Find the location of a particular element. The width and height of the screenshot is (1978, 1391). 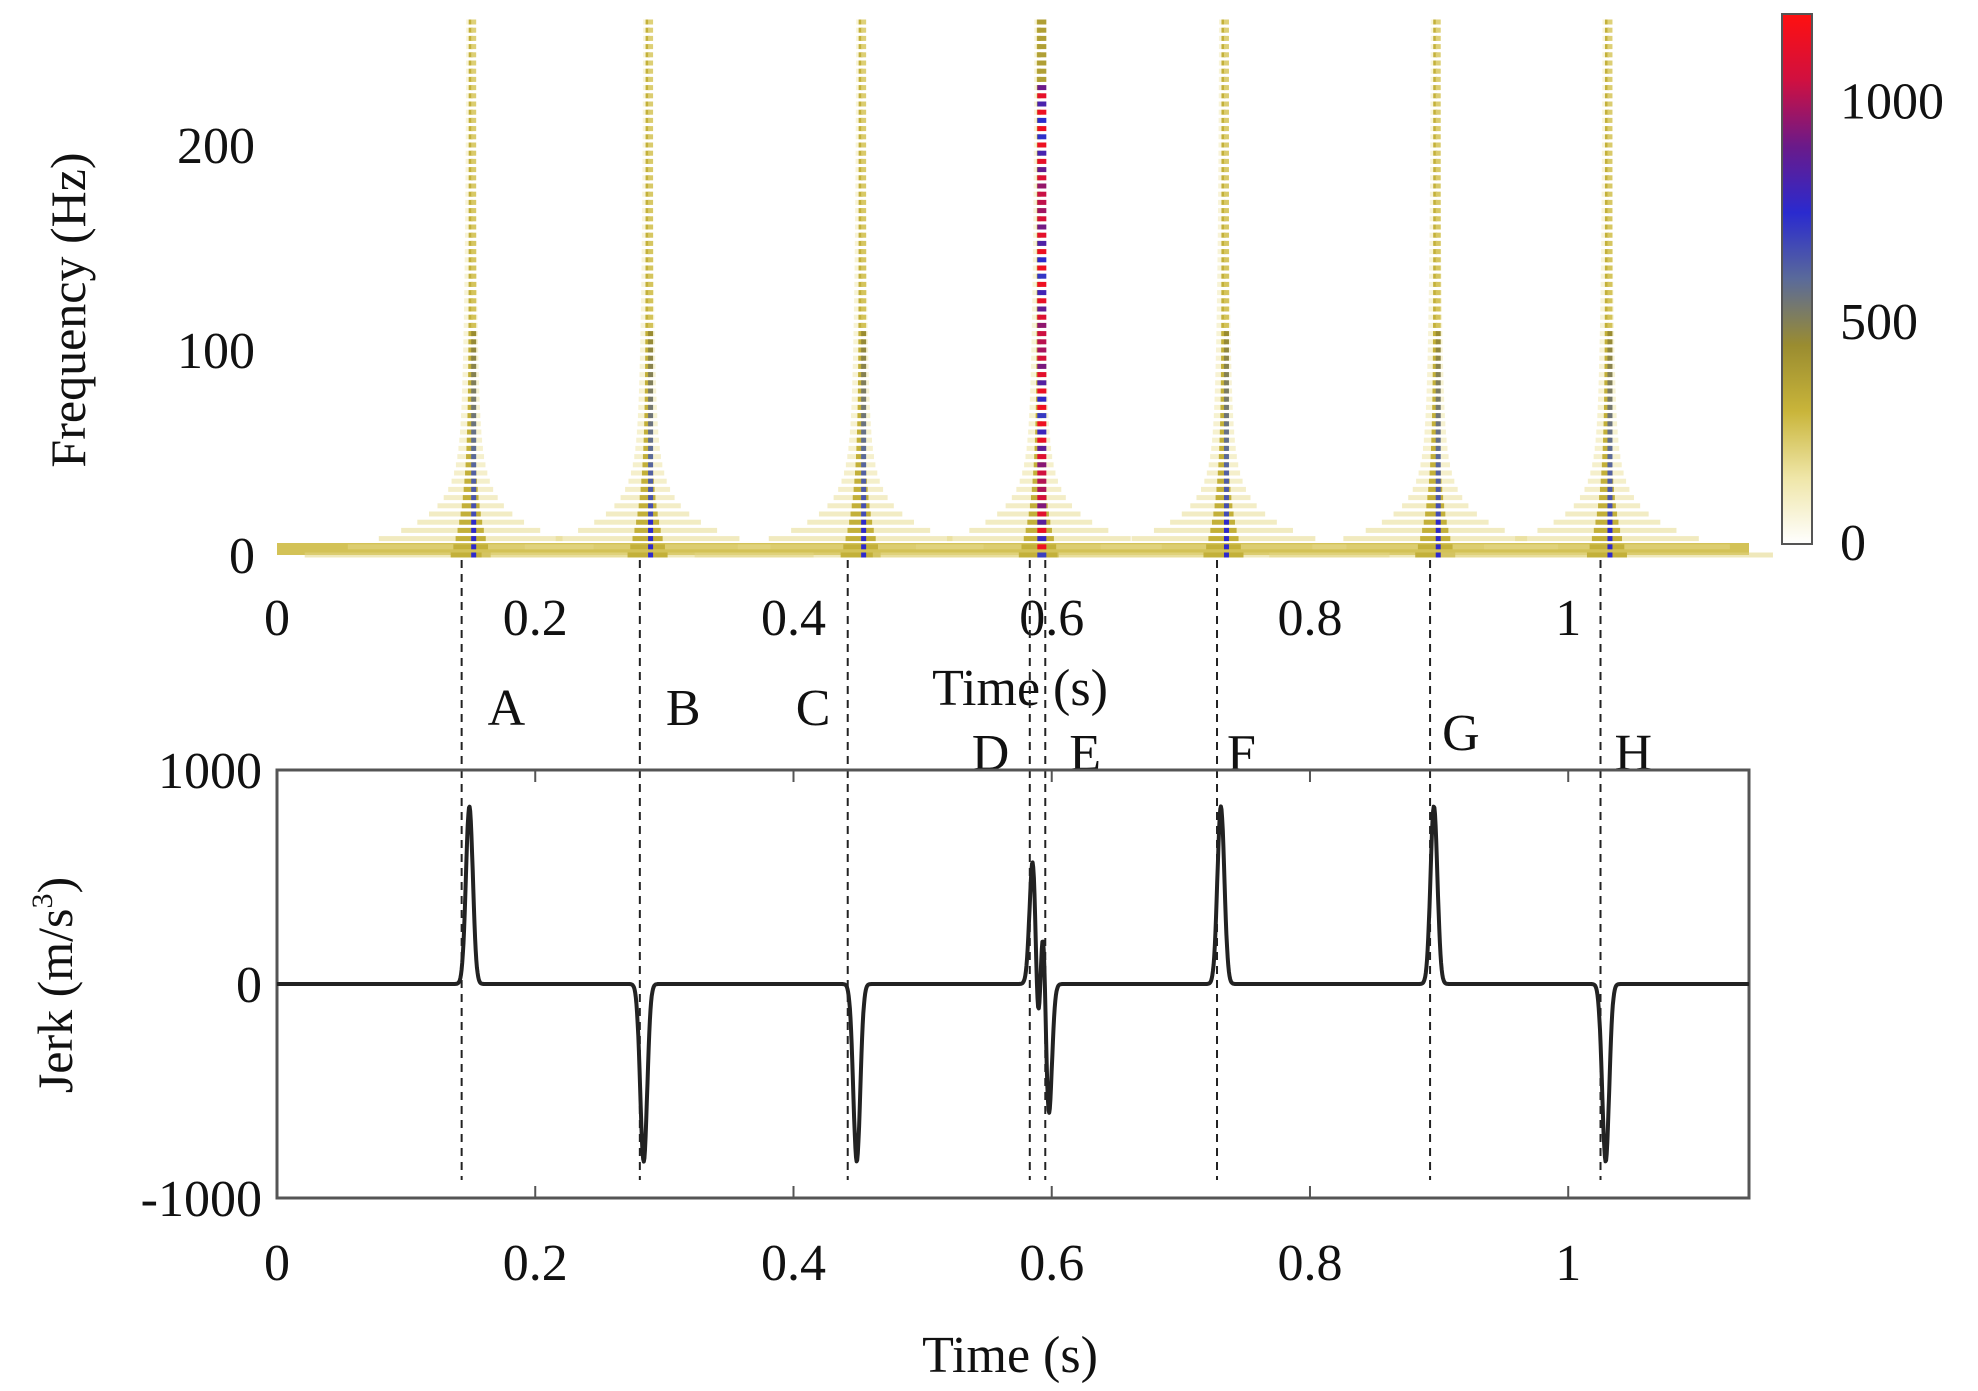

colorbar-tick-label: 1000 is located at coordinates (1892, 101).